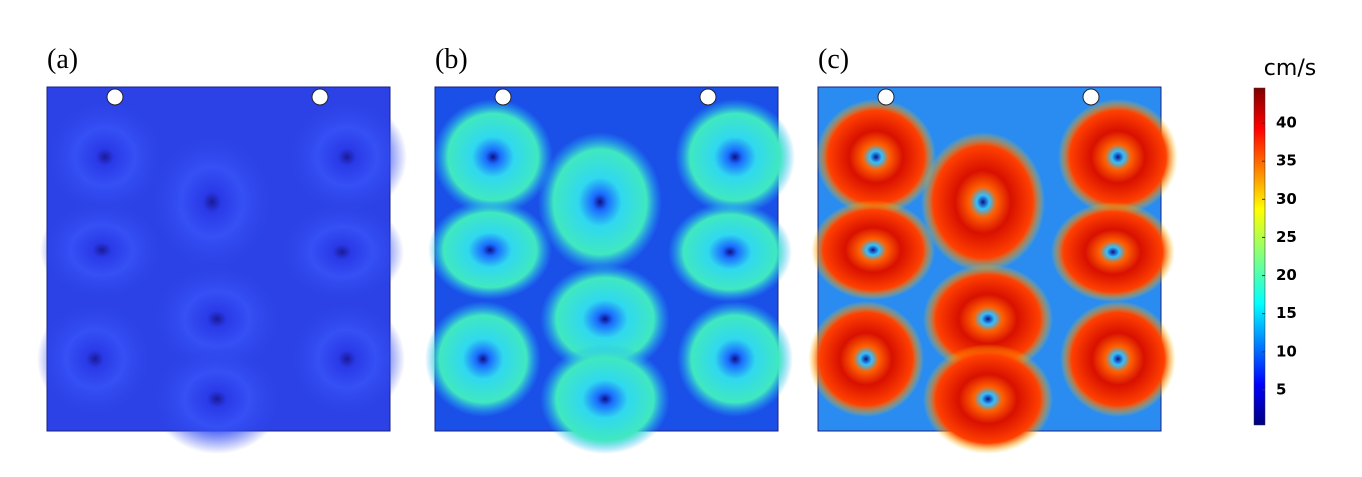 The image size is (1362, 477). What do you see at coordinates (833, 59) in the screenshot?
I see `panel-label: (c)` at bounding box center [833, 59].